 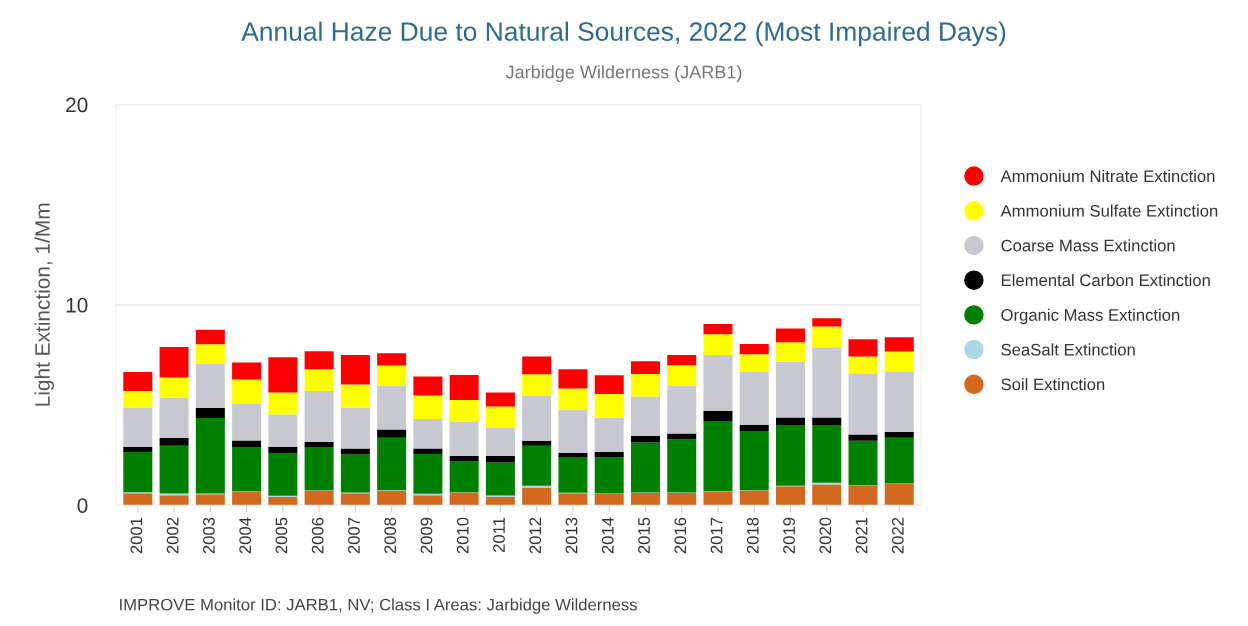 I want to click on x-tick-label: 2001, so click(x=136, y=535).